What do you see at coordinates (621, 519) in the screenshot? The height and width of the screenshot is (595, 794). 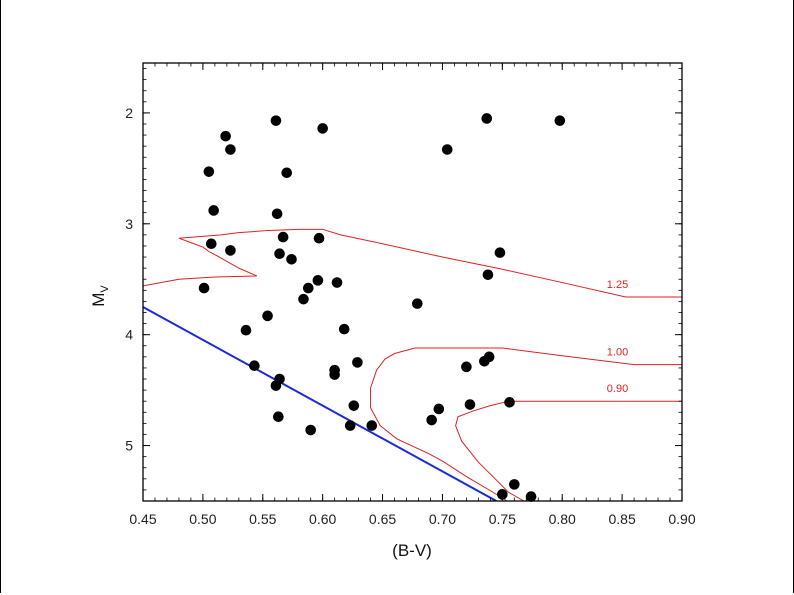 I see `x-tick-label: 0.85` at bounding box center [621, 519].